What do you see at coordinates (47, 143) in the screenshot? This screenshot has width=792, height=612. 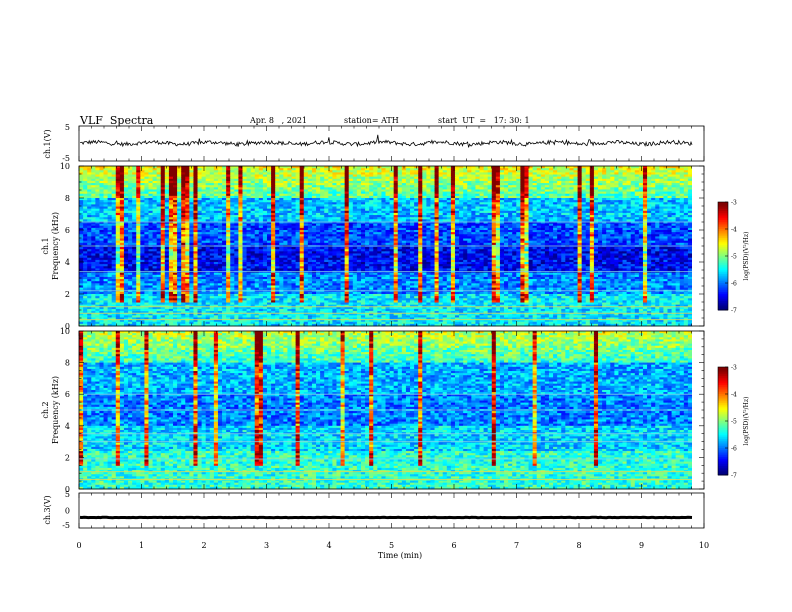 I see `ch1-ylabel: ch.1(V)` at bounding box center [47, 143].